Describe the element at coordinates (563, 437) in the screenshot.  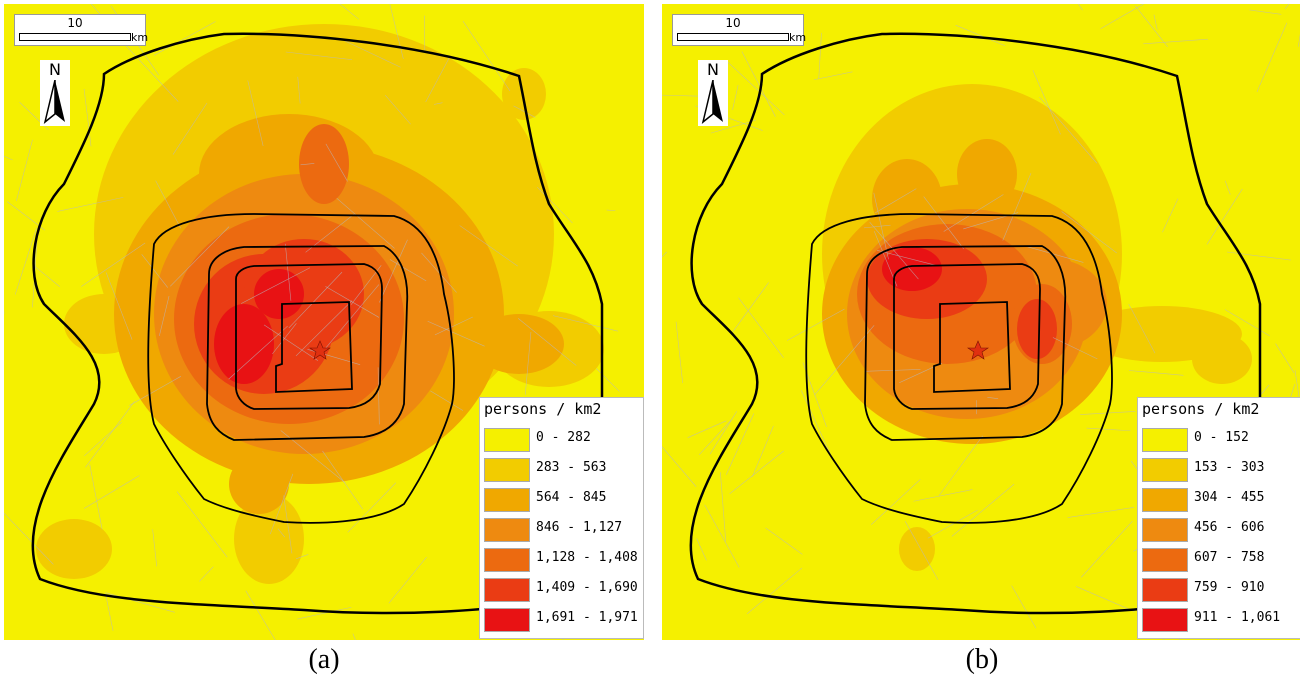
I see `legend-label: 0 - 282` at that location.